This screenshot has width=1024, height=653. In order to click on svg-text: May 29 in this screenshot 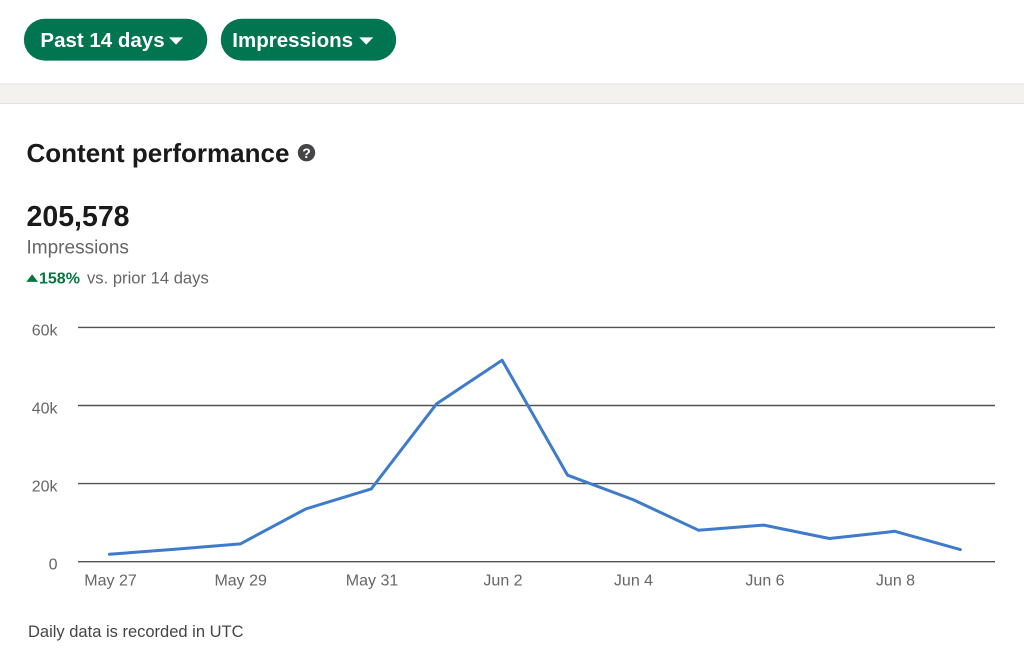, I will do `click(240, 580)`.